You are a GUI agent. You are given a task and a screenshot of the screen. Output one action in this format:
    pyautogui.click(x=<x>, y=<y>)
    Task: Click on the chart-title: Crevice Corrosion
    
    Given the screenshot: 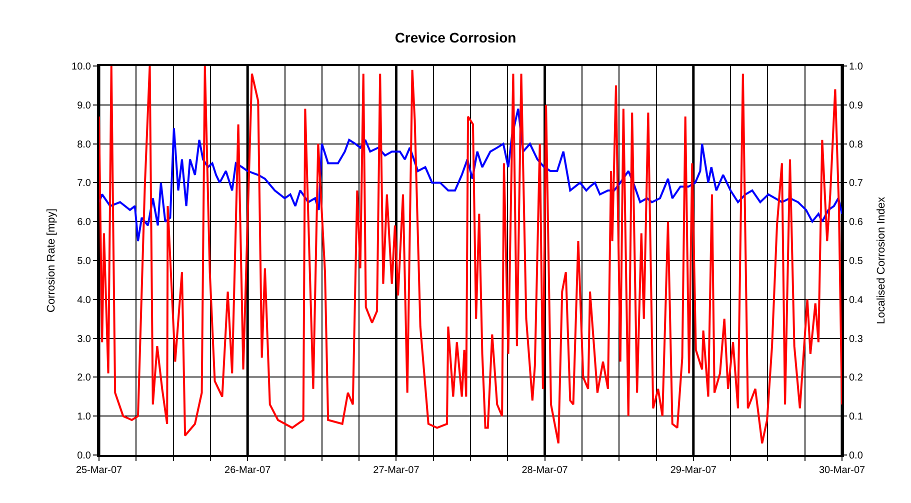 What is the action you would take?
    pyautogui.click(x=455, y=38)
    